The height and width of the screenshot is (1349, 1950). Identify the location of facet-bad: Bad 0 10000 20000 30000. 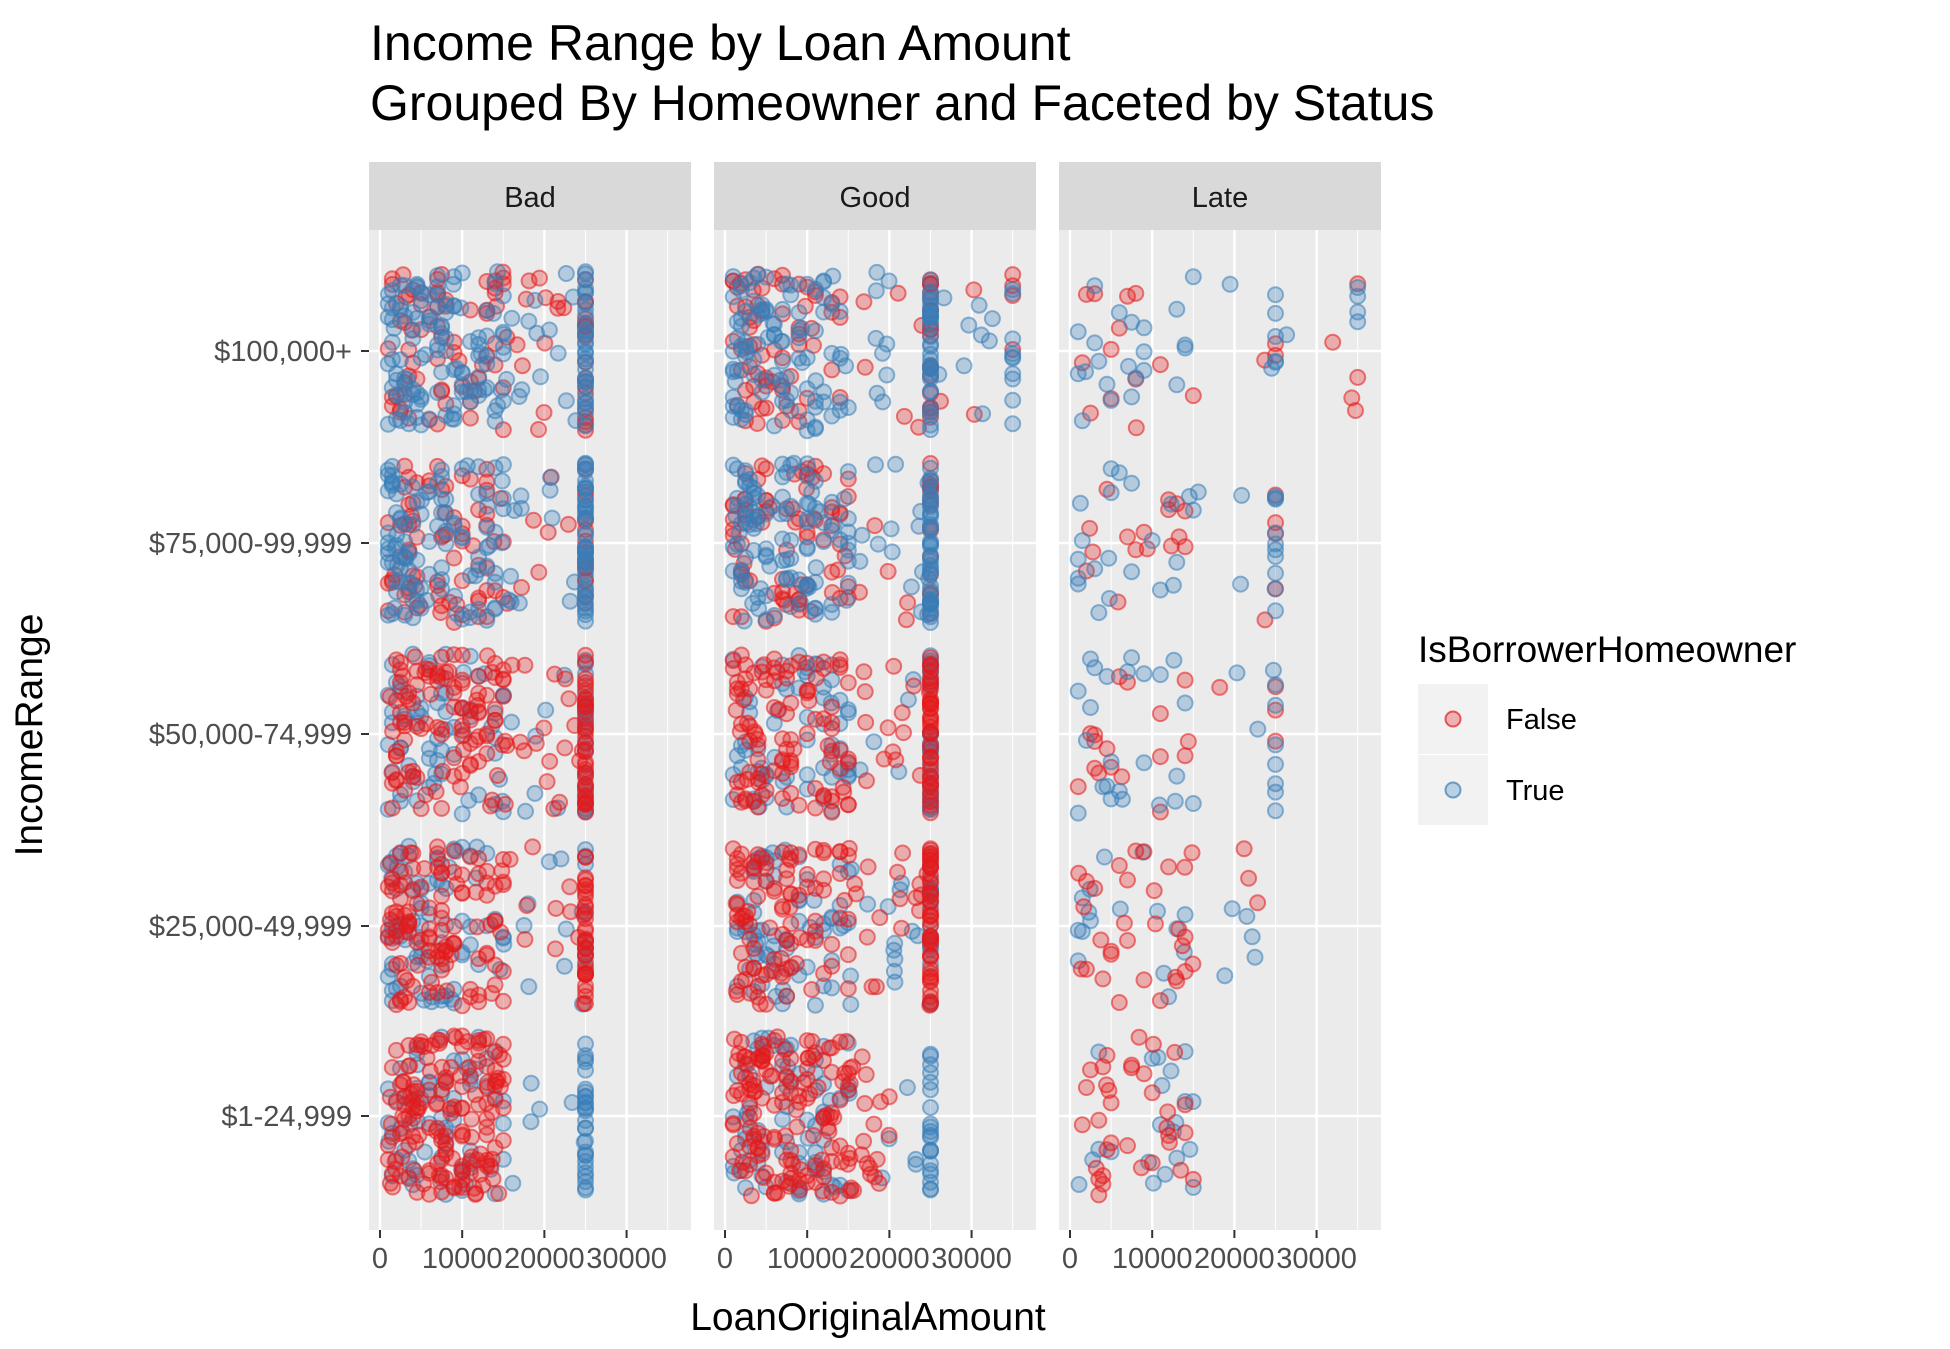
(530, 718).